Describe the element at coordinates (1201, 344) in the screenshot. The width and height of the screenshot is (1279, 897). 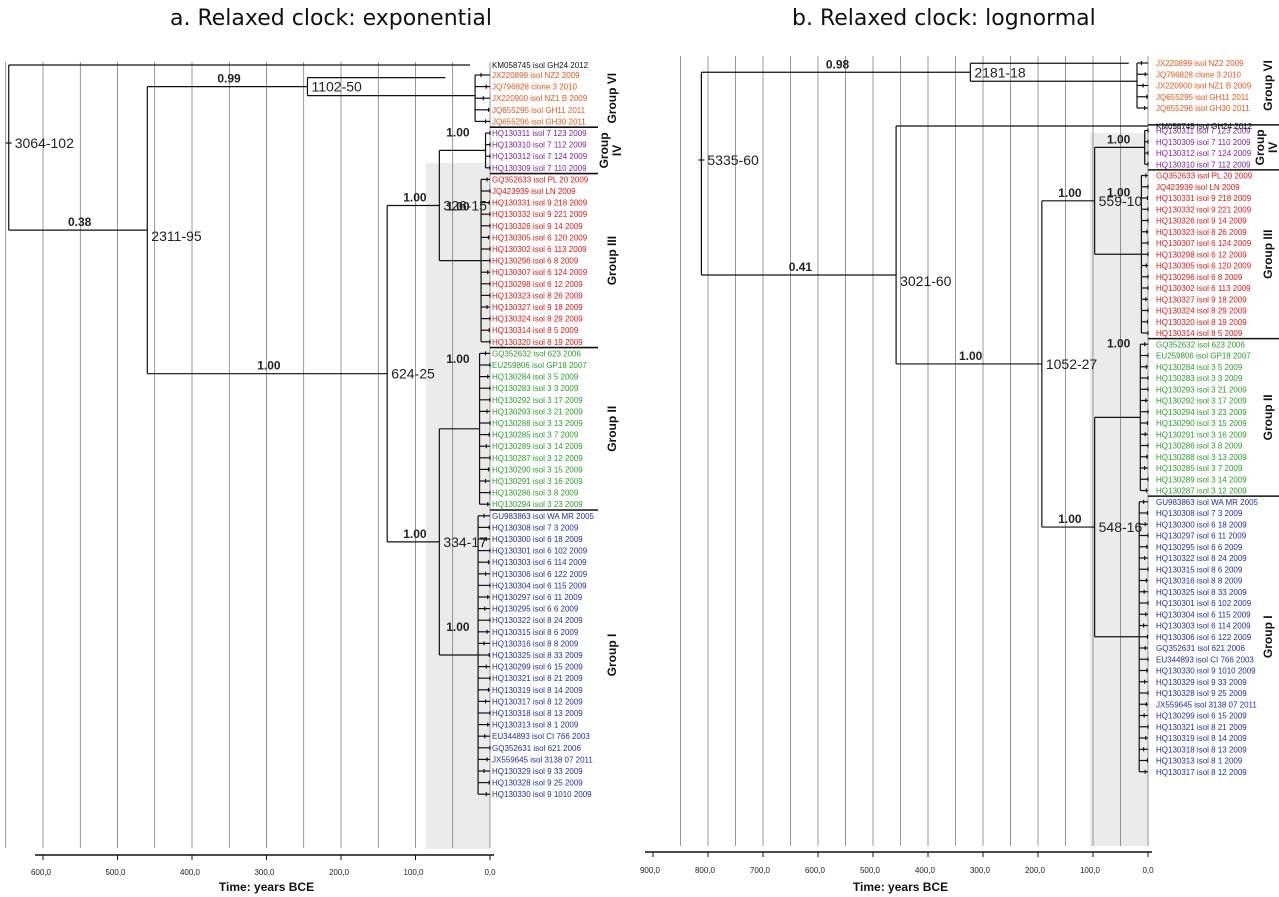
I see `taxon-label: GQ352632 isol 623 2006` at that location.